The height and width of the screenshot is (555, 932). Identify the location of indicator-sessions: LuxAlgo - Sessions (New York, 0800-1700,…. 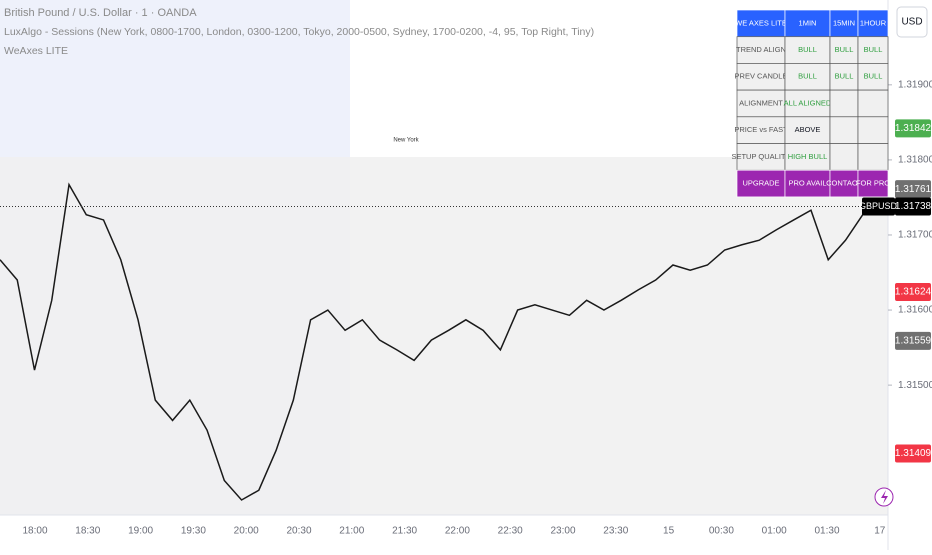
(299, 32).